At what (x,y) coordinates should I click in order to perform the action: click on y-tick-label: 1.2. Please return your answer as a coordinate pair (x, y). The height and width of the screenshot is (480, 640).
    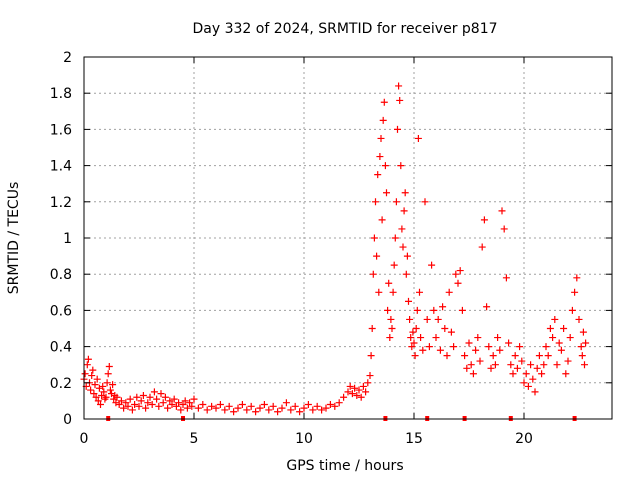
    Looking at the image, I should click on (61, 203).